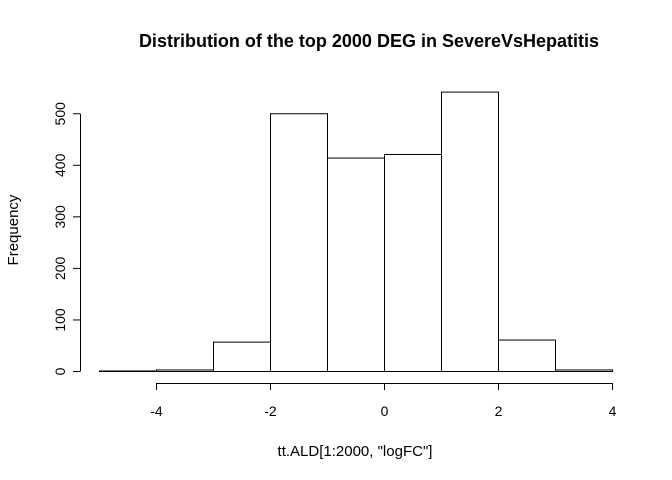 This screenshot has height=480, width=672. What do you see at coordinates (60, 165) in the screenshot?
I see `y-tick-label: 400` at bounding box center [60, 165].